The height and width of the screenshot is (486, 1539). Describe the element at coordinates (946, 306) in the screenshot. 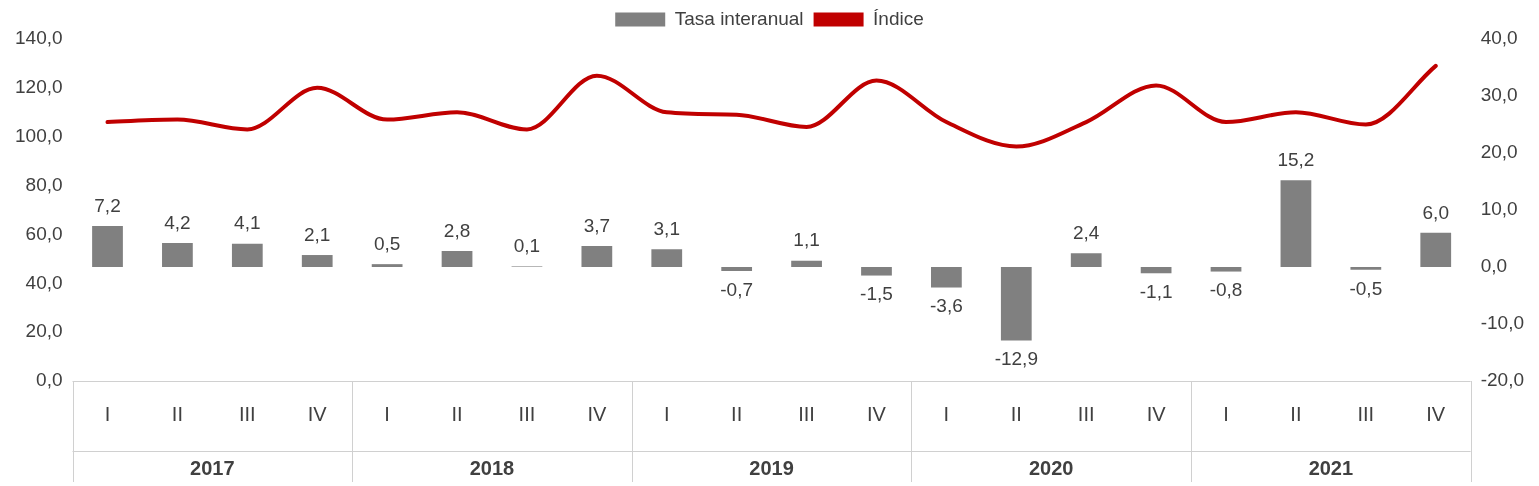

I see `data-label: -3,6` at that location.